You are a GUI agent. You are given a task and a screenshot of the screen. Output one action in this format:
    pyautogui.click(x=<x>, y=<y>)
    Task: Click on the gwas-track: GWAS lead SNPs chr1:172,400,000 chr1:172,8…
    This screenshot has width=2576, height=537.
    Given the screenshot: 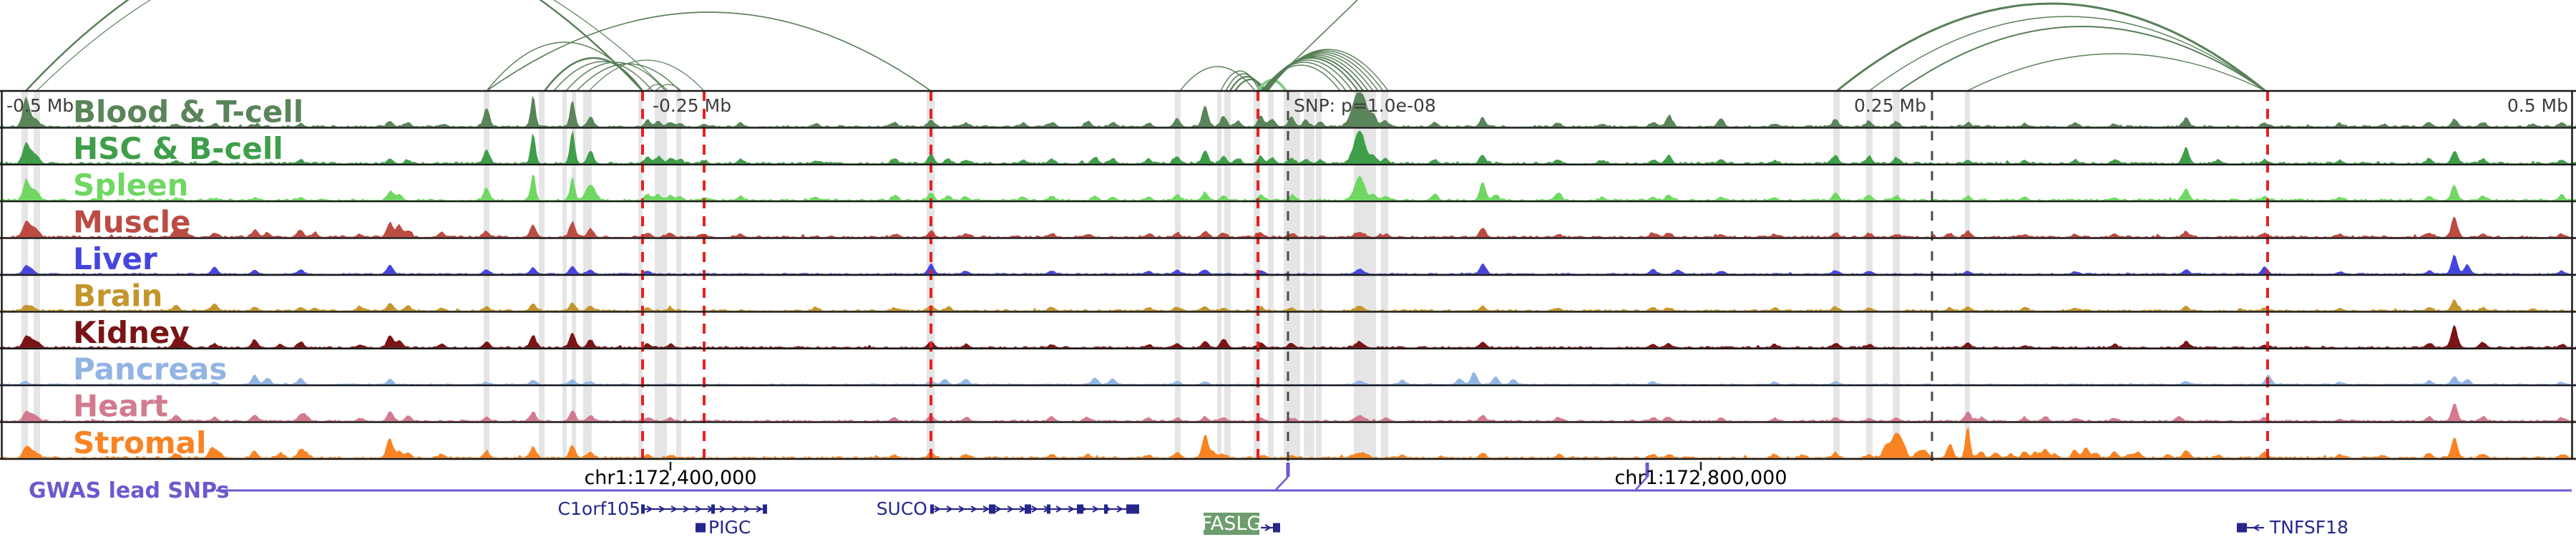 What is the action you would take?
    pyautogui.click(x=1300, y=482)
    